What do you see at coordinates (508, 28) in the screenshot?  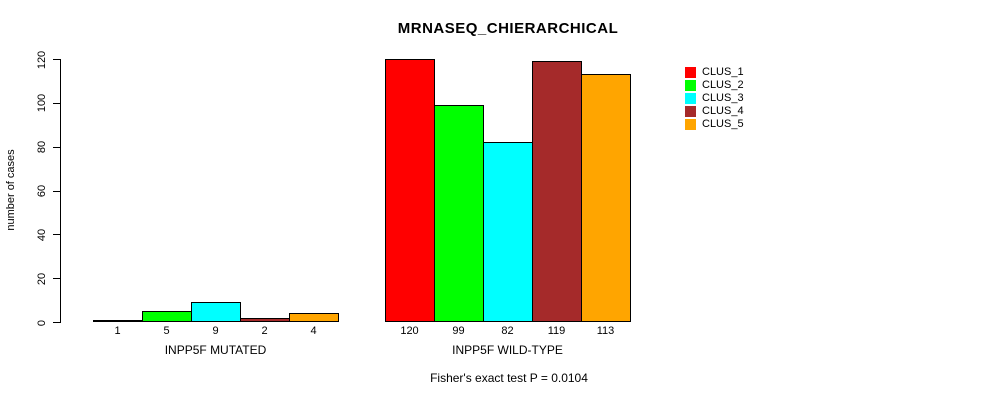 I see `chart-title: MRNASEQ_CHIERARCHICAL` at bounding box center [508, 28].